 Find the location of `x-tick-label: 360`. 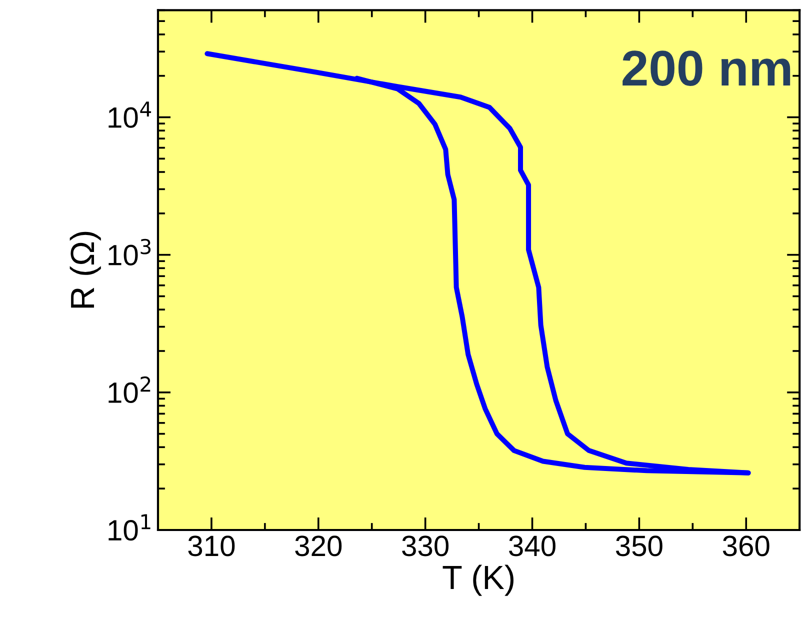

x-tick-label: 360 is located at coordinates (746, 546).